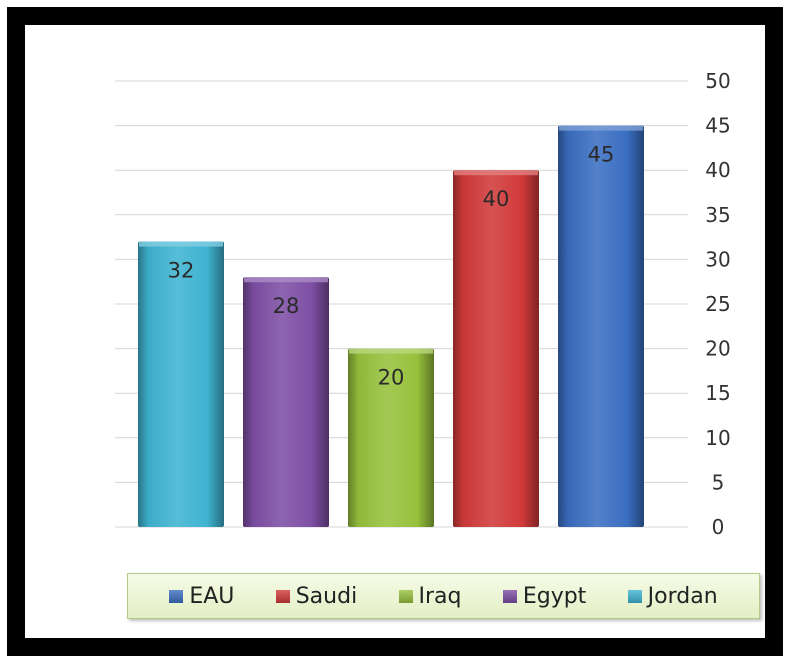 The width and height of the screenshot is (790, 663). Describe the element at coordinates (496, 348) in the screenshot. I see `bar-saudi` at that location.